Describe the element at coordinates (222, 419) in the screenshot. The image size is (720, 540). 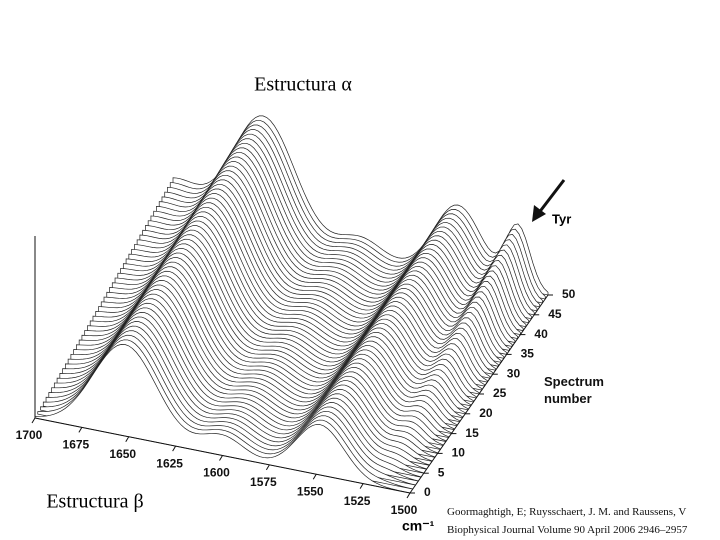
I see `spectrum-curve` at that location.